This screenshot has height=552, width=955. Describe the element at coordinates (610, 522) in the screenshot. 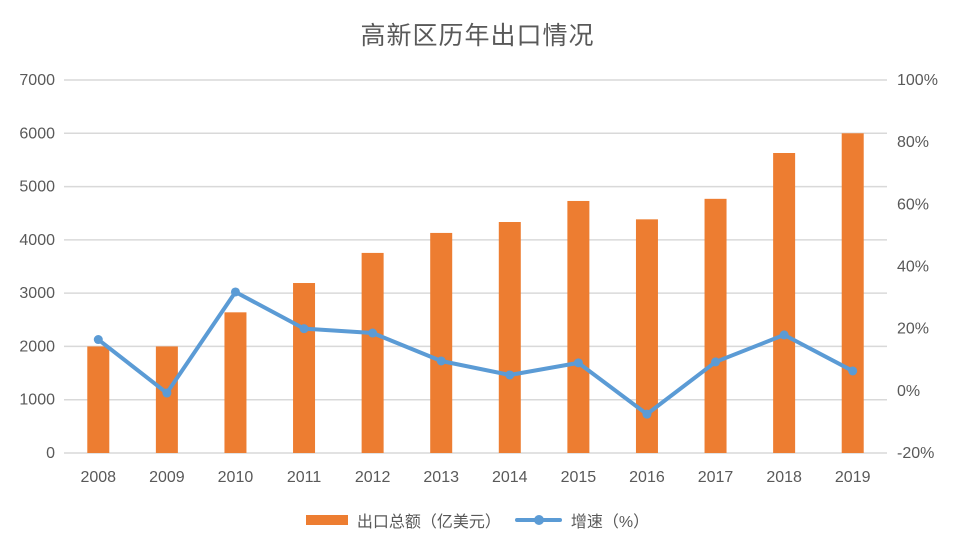

I see `legend-label-growth: 增速（%）` at that location.